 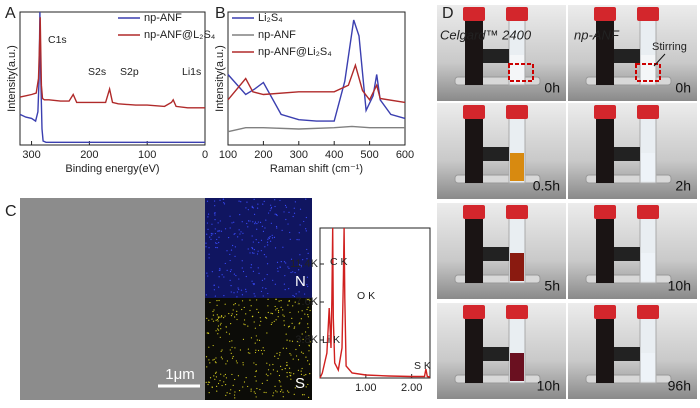 I want to click on y-axis-label: Intensity(a.u.), so click(x=220, y=78).